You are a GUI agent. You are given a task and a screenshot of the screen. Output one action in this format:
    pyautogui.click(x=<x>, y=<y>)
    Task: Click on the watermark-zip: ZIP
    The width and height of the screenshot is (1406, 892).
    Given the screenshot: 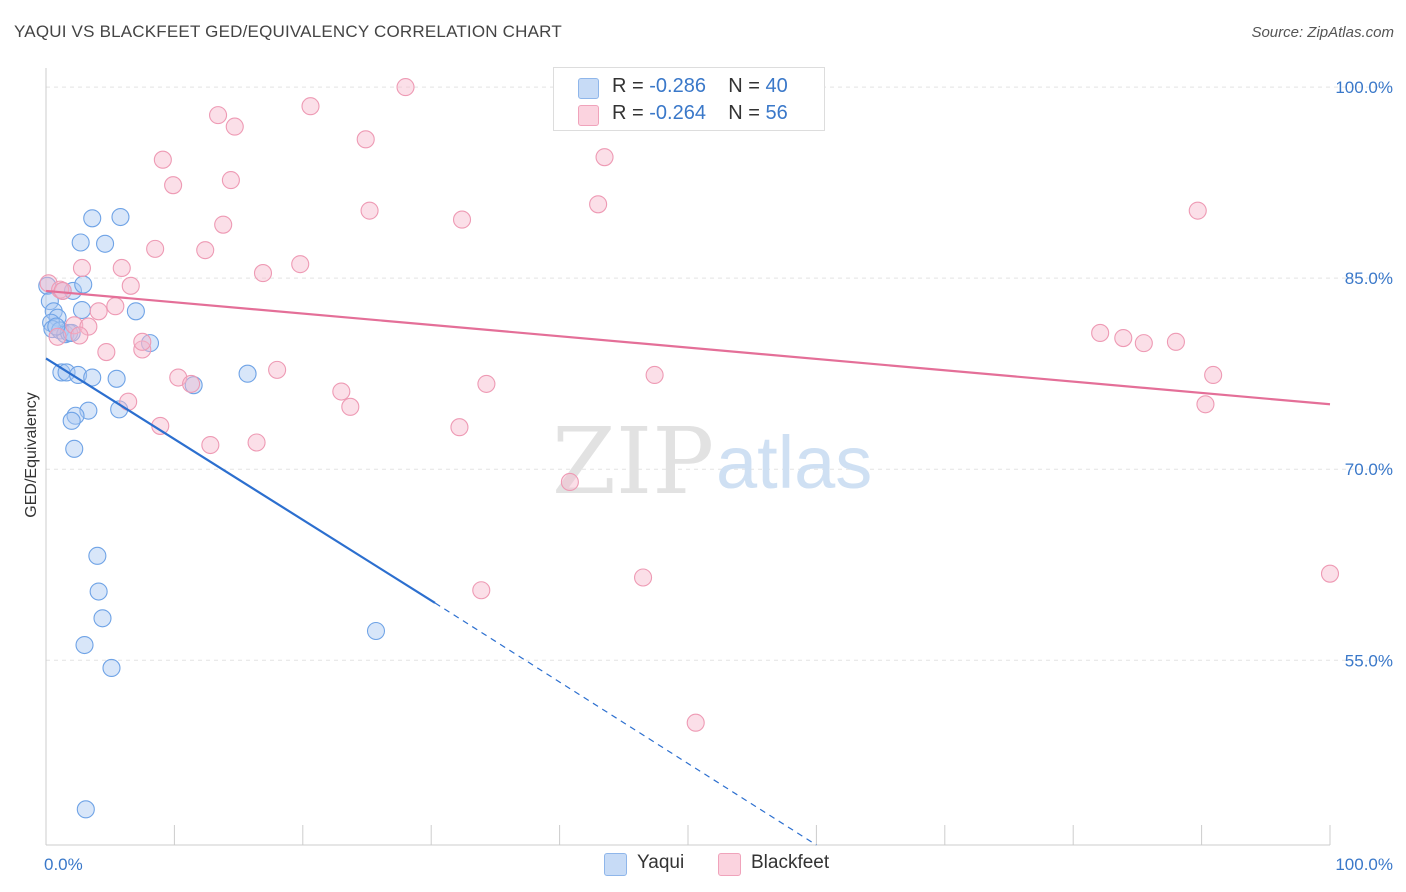 What is the action you would take?
    pyautogui.click(x=633, y=461)
    